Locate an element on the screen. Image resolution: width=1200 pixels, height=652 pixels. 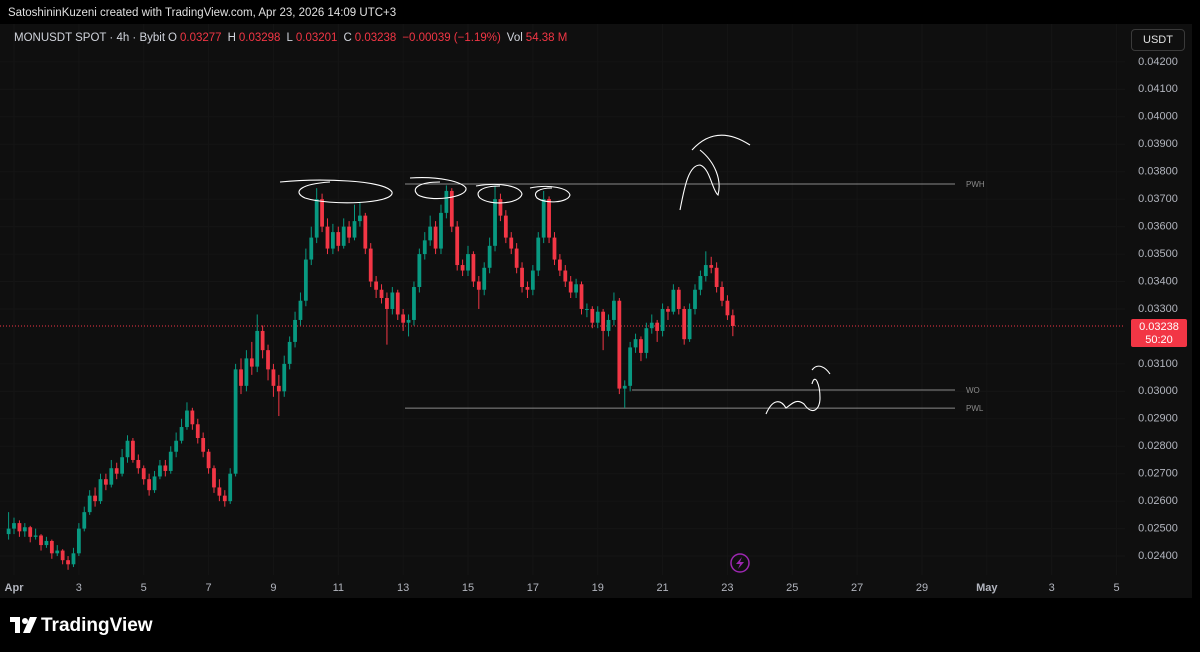
y-tick-label: 0.03000 is located at coordinates (1158, 391).